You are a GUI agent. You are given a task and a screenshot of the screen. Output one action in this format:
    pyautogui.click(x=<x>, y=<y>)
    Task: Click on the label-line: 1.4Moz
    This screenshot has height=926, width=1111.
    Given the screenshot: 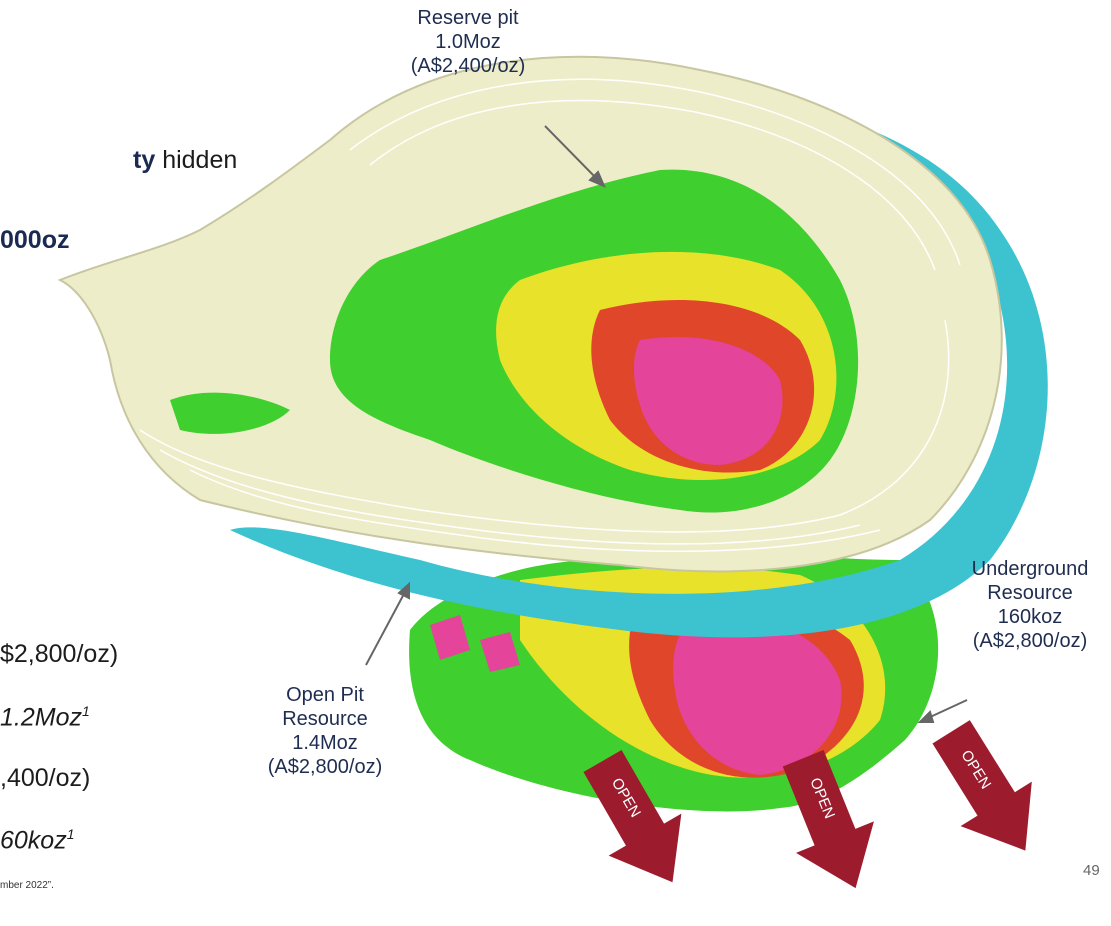 What is the action you would take?
    pyautogui.click(x=325, y=743)
    